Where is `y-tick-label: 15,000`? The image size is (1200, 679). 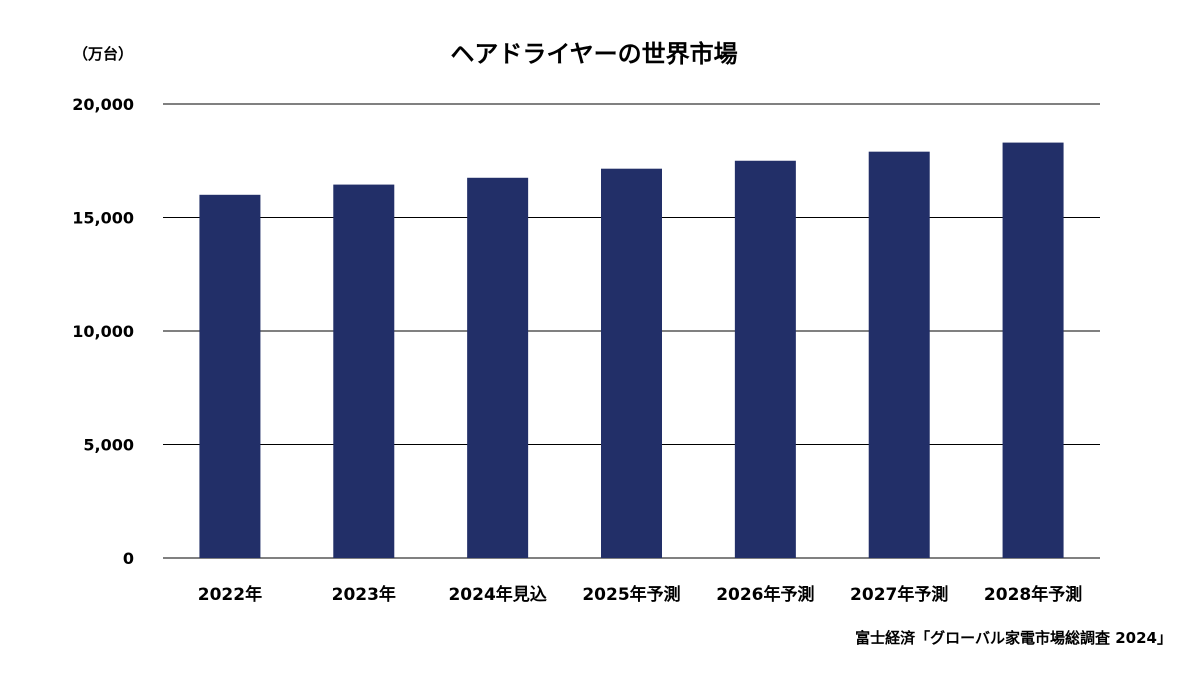
y-tick-label: 15,000 is located at coordinates (103, 218).